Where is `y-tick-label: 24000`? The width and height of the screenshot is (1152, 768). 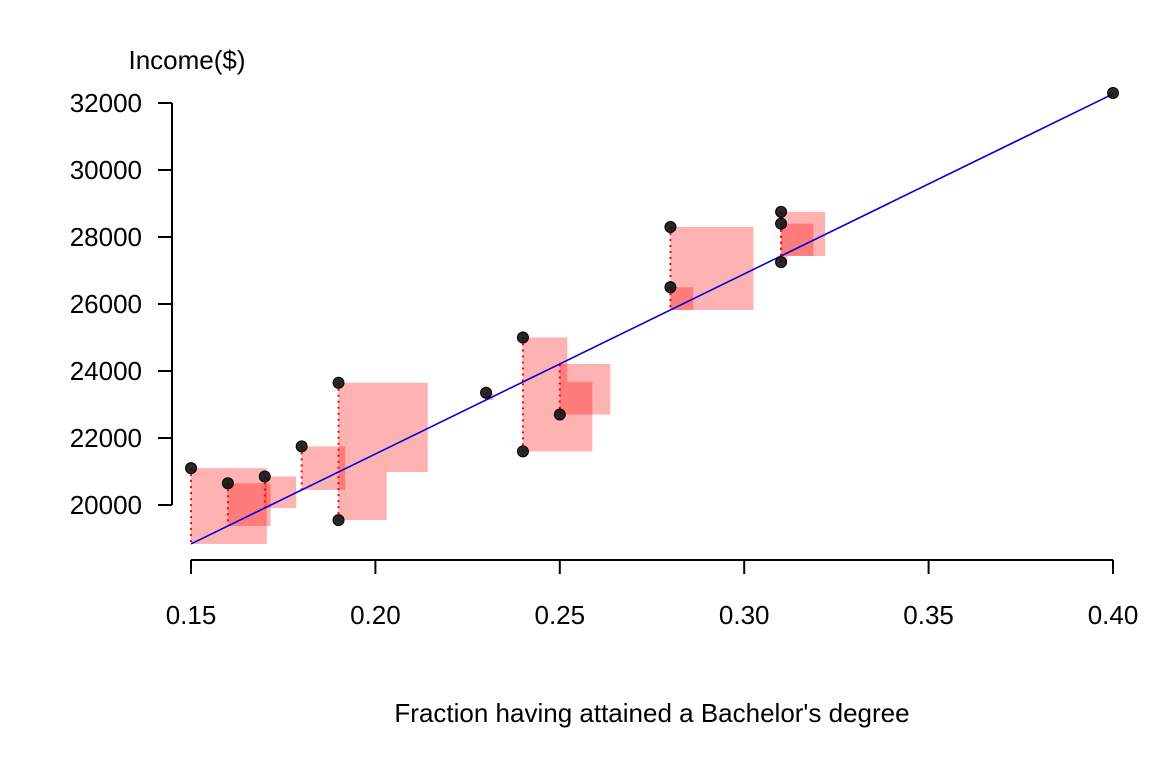
y-tick-label: 24000 is located at coordinates (106, 371).